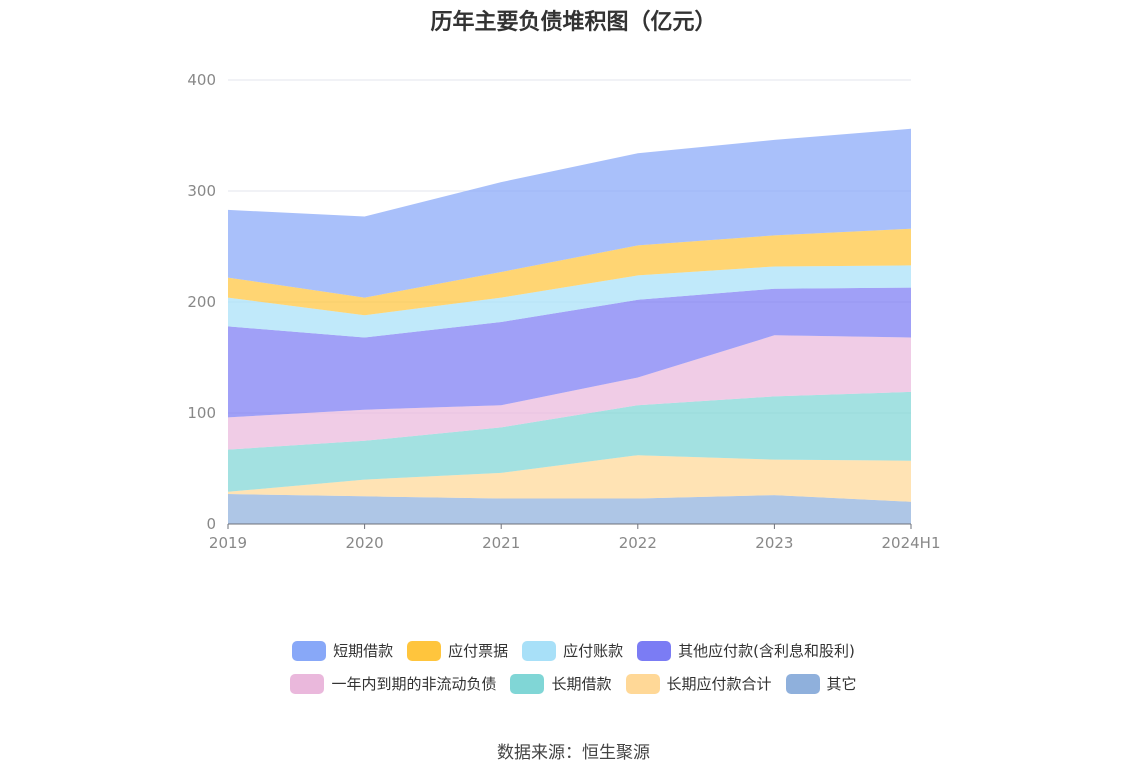 The width and height of the screenshot is (1147, 776). I want to click on legend-label: 短期借款, so click(363, 651).